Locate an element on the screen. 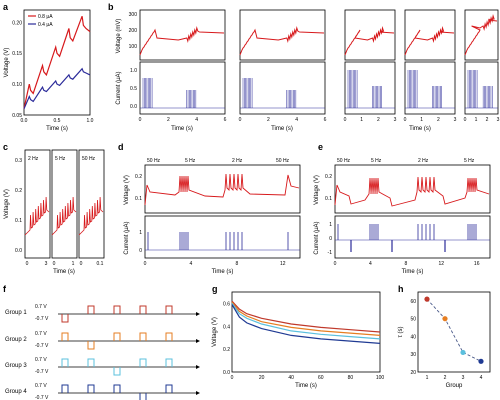 The width and height of the screenshot is (500, 400). panel-c-ytick-0: 0.3 is located at coordinates (18, 161).